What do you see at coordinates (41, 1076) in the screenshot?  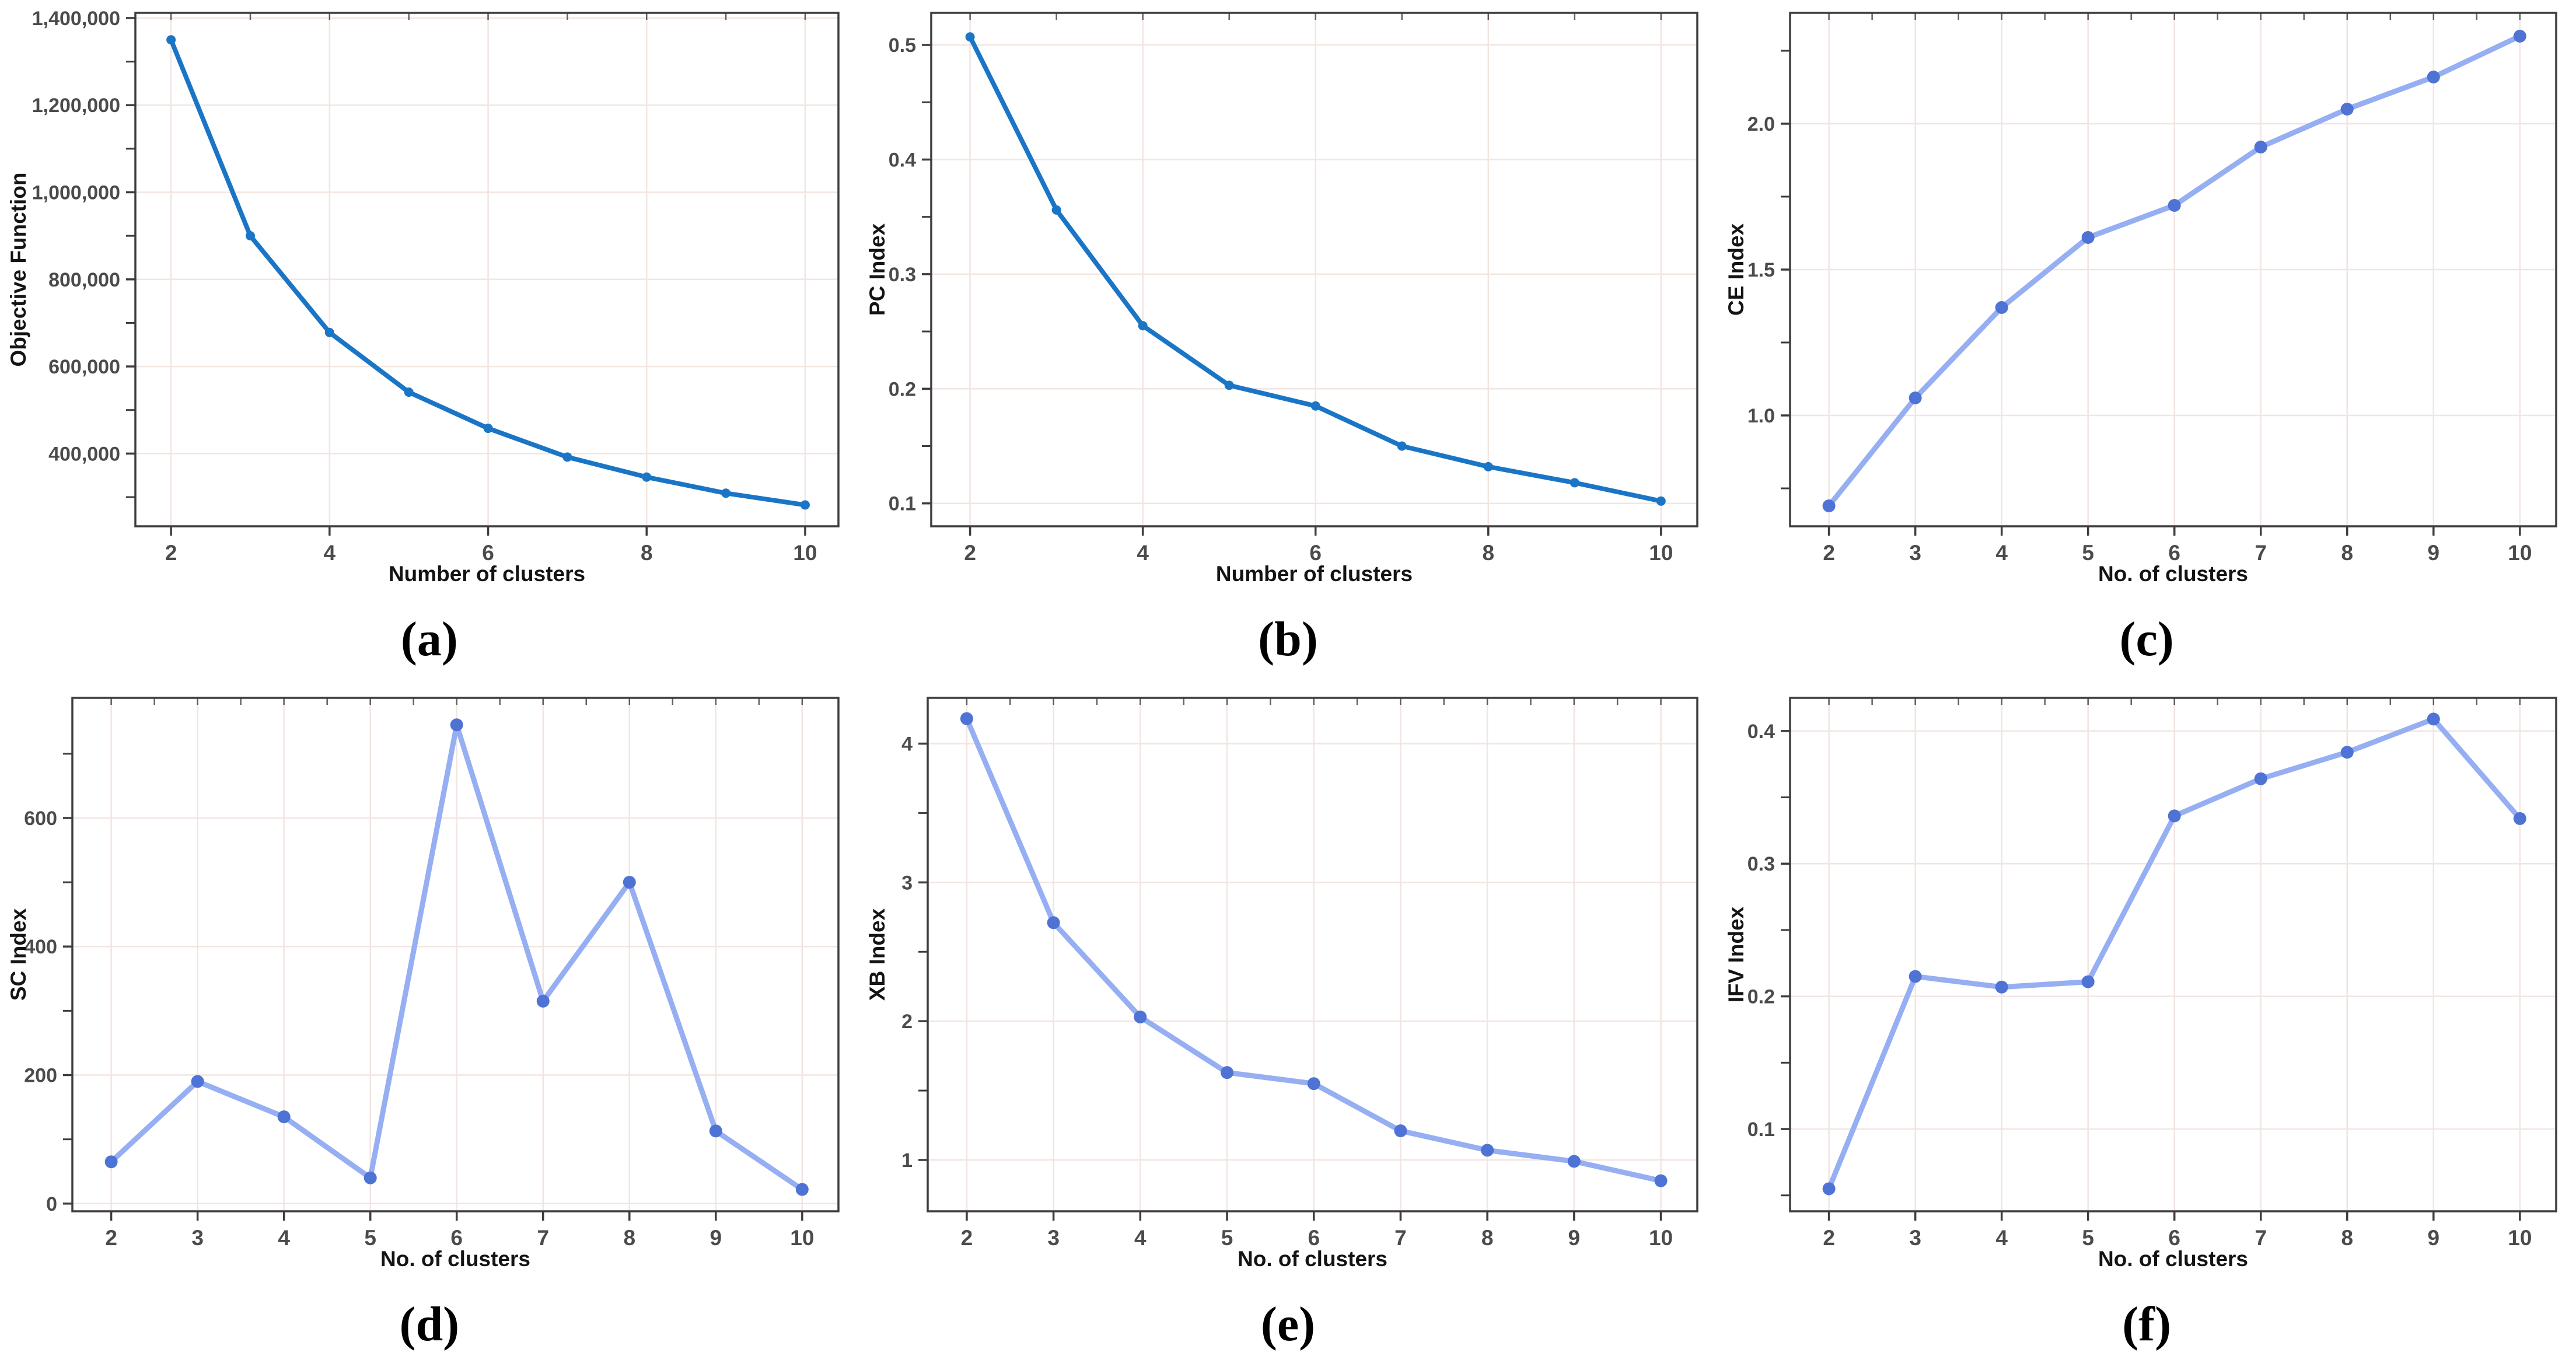 I see `y-tick-label: 200` at bounding box center [41, 1076].